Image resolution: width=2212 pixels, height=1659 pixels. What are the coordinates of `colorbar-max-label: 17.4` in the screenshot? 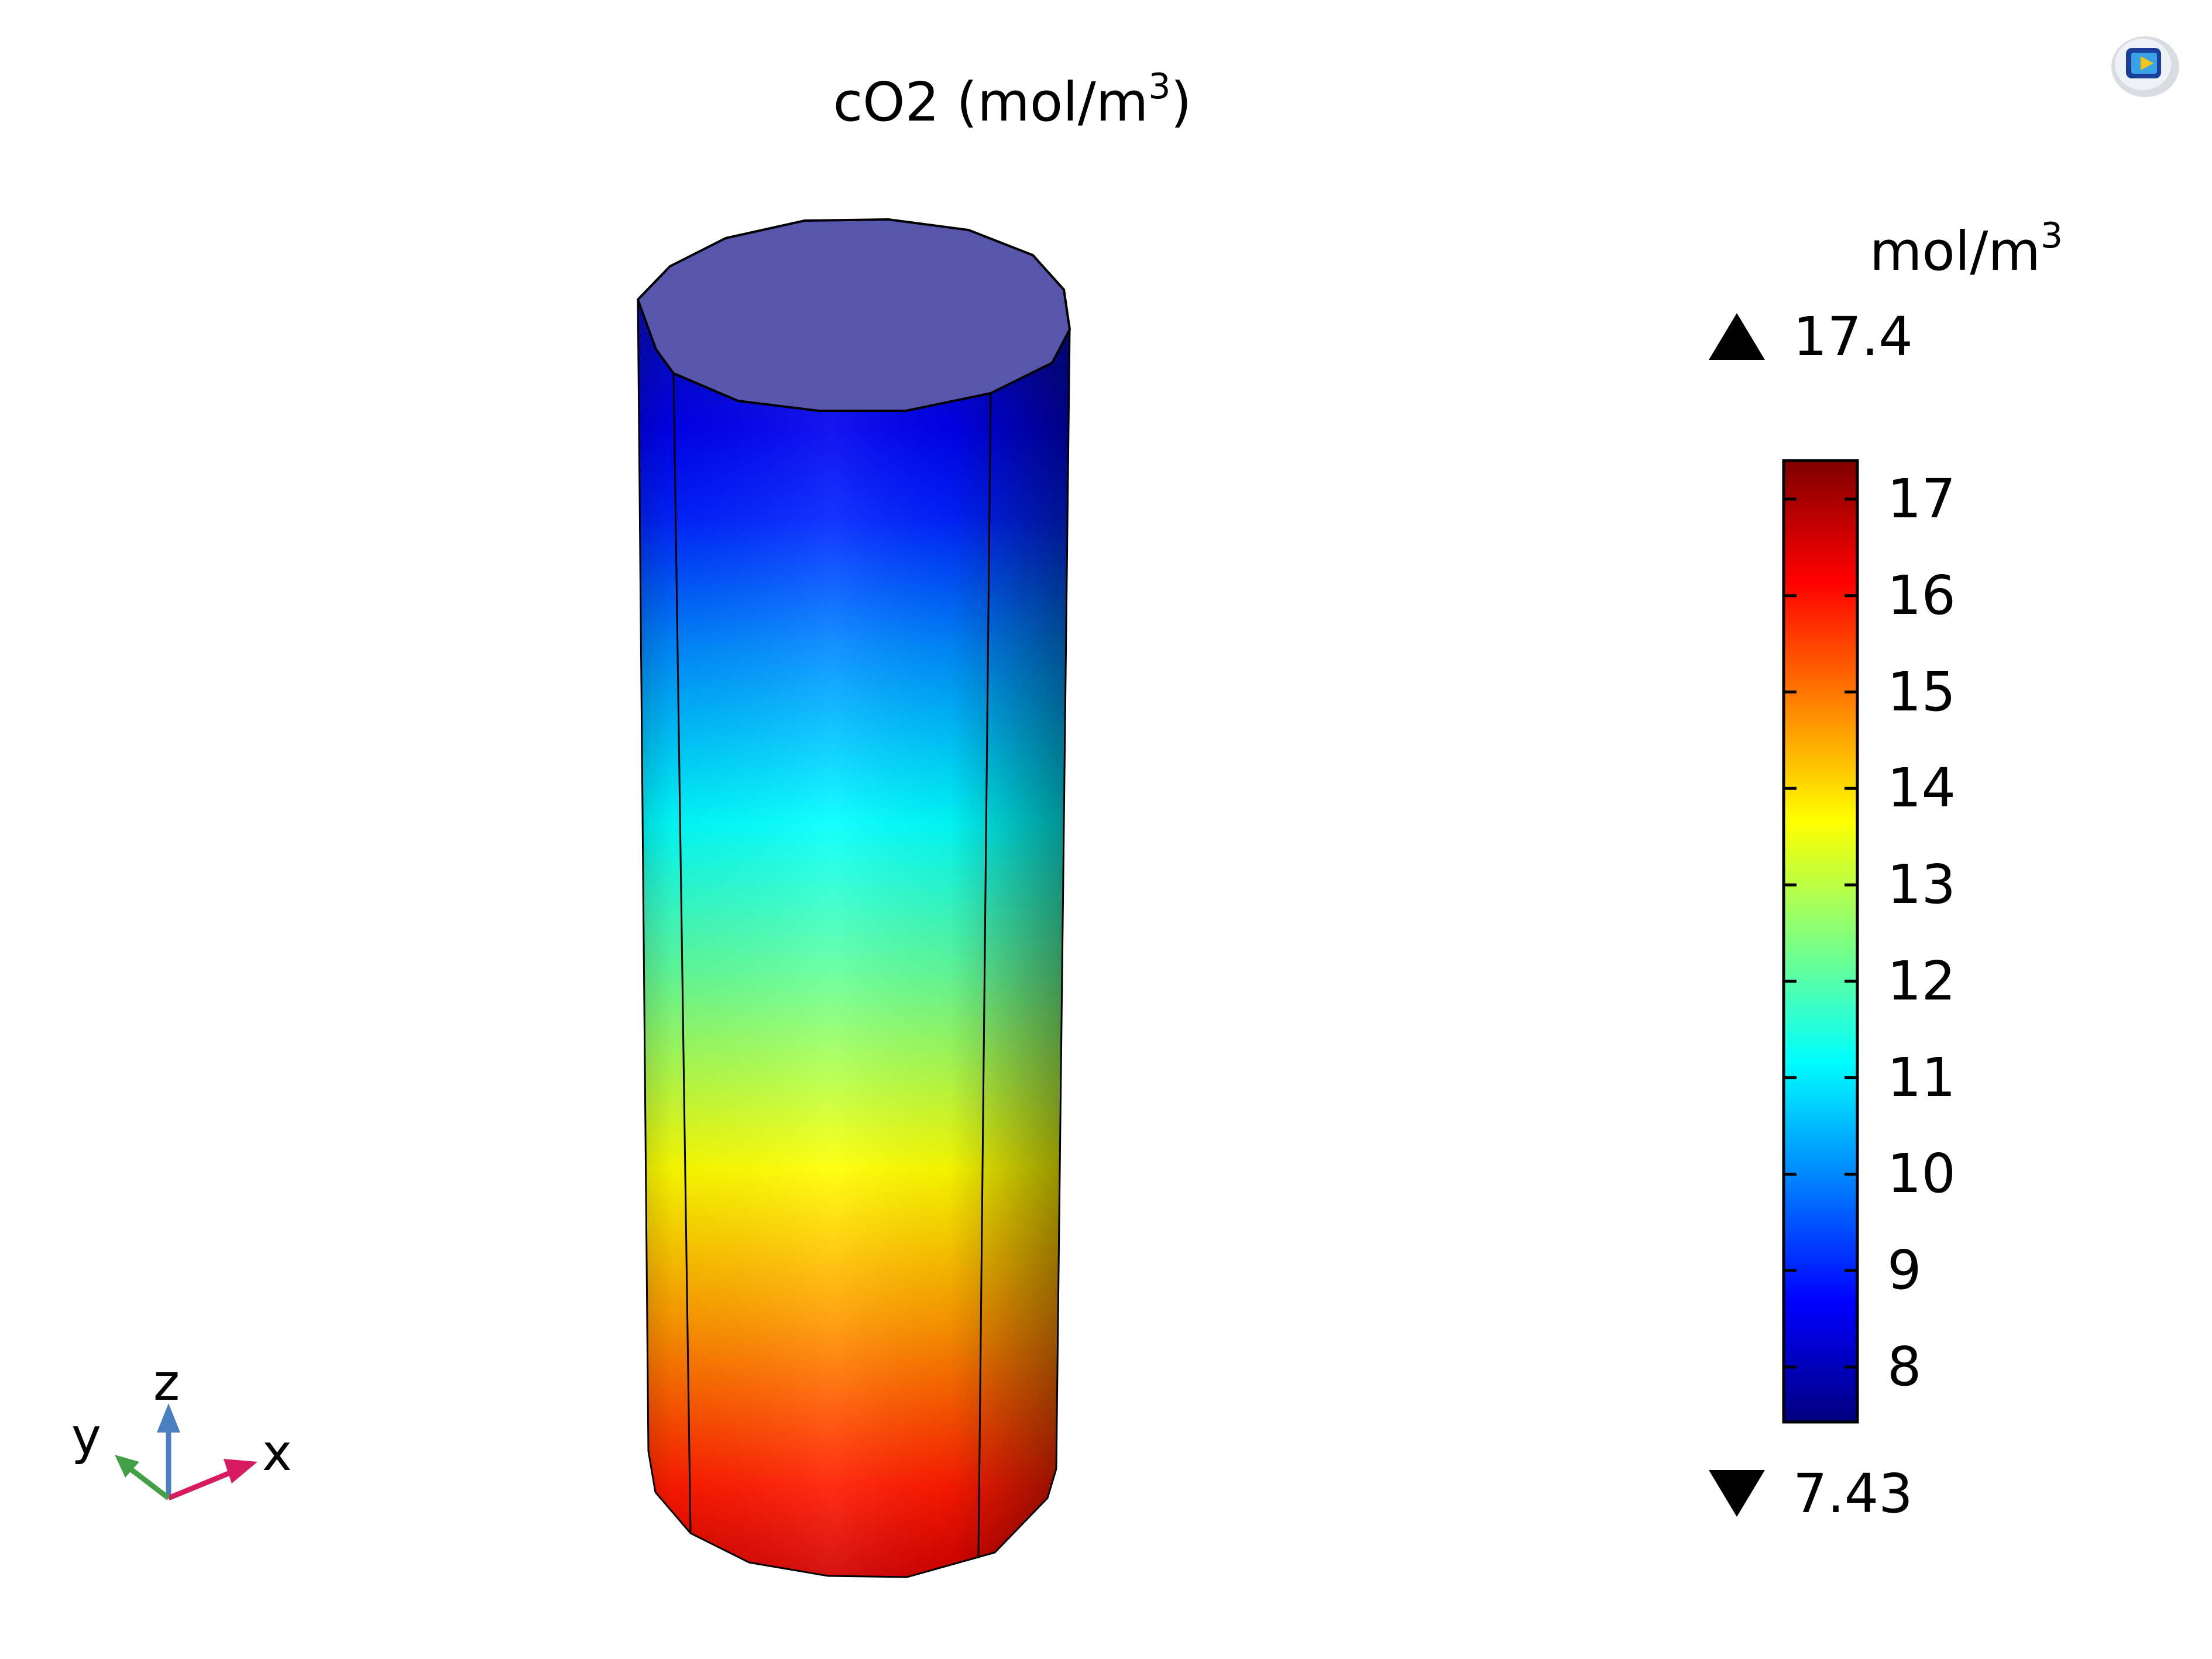 It's located at (1853, 336).